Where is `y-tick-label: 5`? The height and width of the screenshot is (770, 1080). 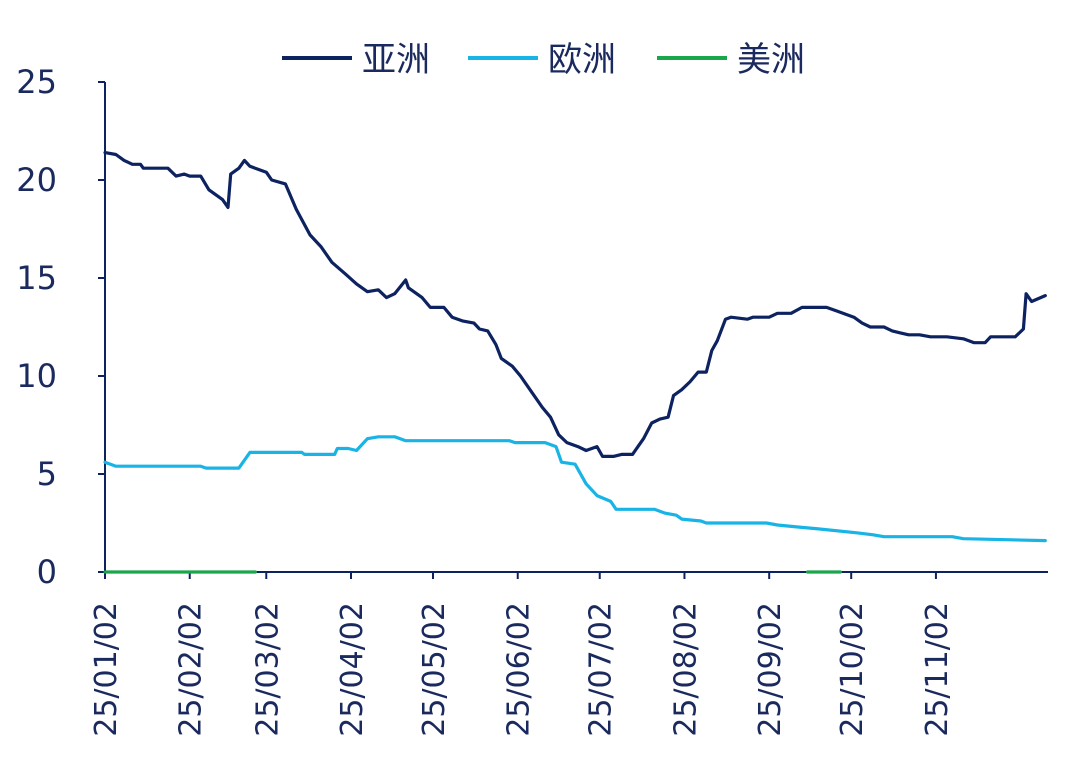
y-tick-label: 5 is located at coordinates (47, 474).